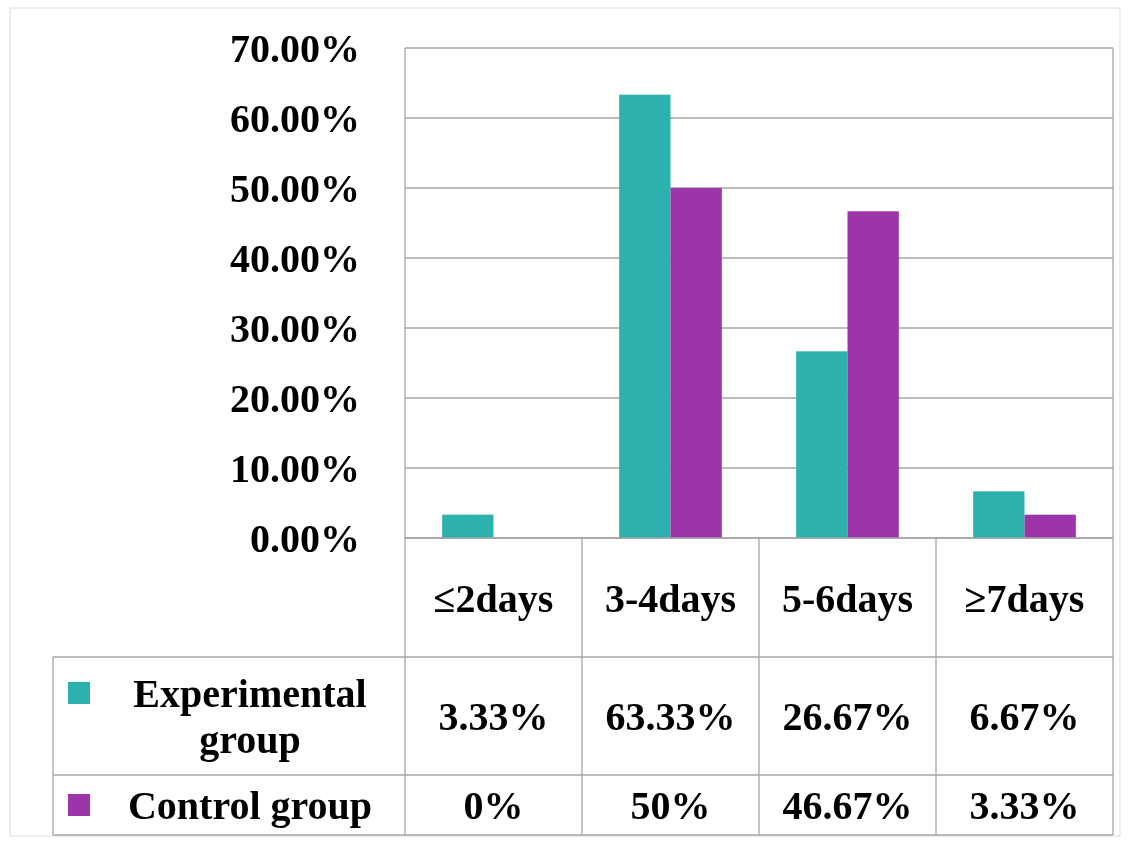  What do you see at coordinates (250, 716) in the screenshot?
I see `legend-label: Experimental group` at bounding box center [250, 716].